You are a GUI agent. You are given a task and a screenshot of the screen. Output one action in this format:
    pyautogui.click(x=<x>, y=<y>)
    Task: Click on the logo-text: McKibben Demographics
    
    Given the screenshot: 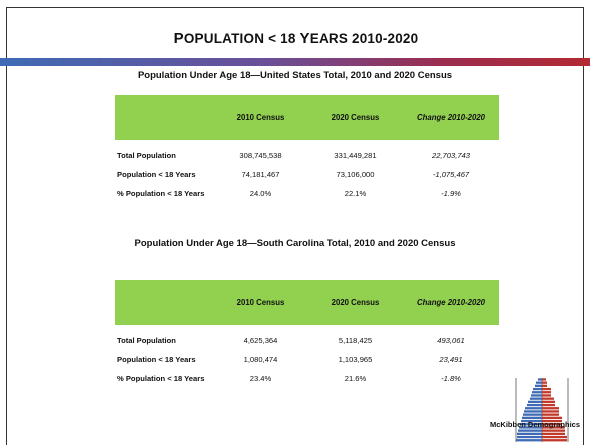 What is the action you would take?
    pyautogui.click(x=534, y=424)
    